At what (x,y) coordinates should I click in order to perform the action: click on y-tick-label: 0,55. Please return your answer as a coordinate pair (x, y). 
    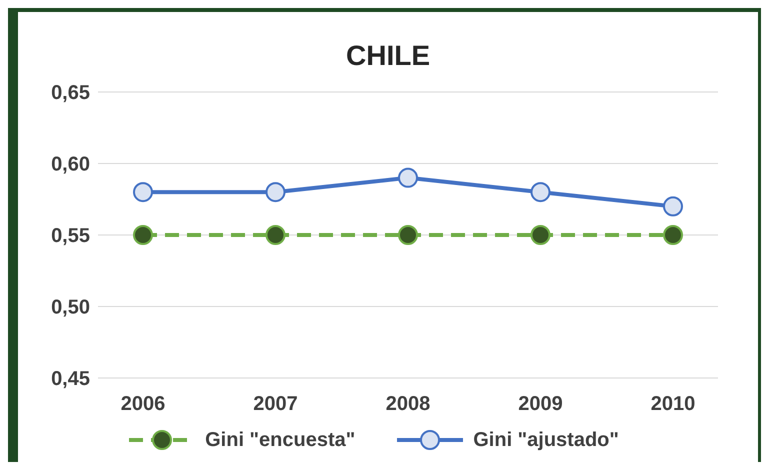
    Looking at the image, I should click on (70, 236).